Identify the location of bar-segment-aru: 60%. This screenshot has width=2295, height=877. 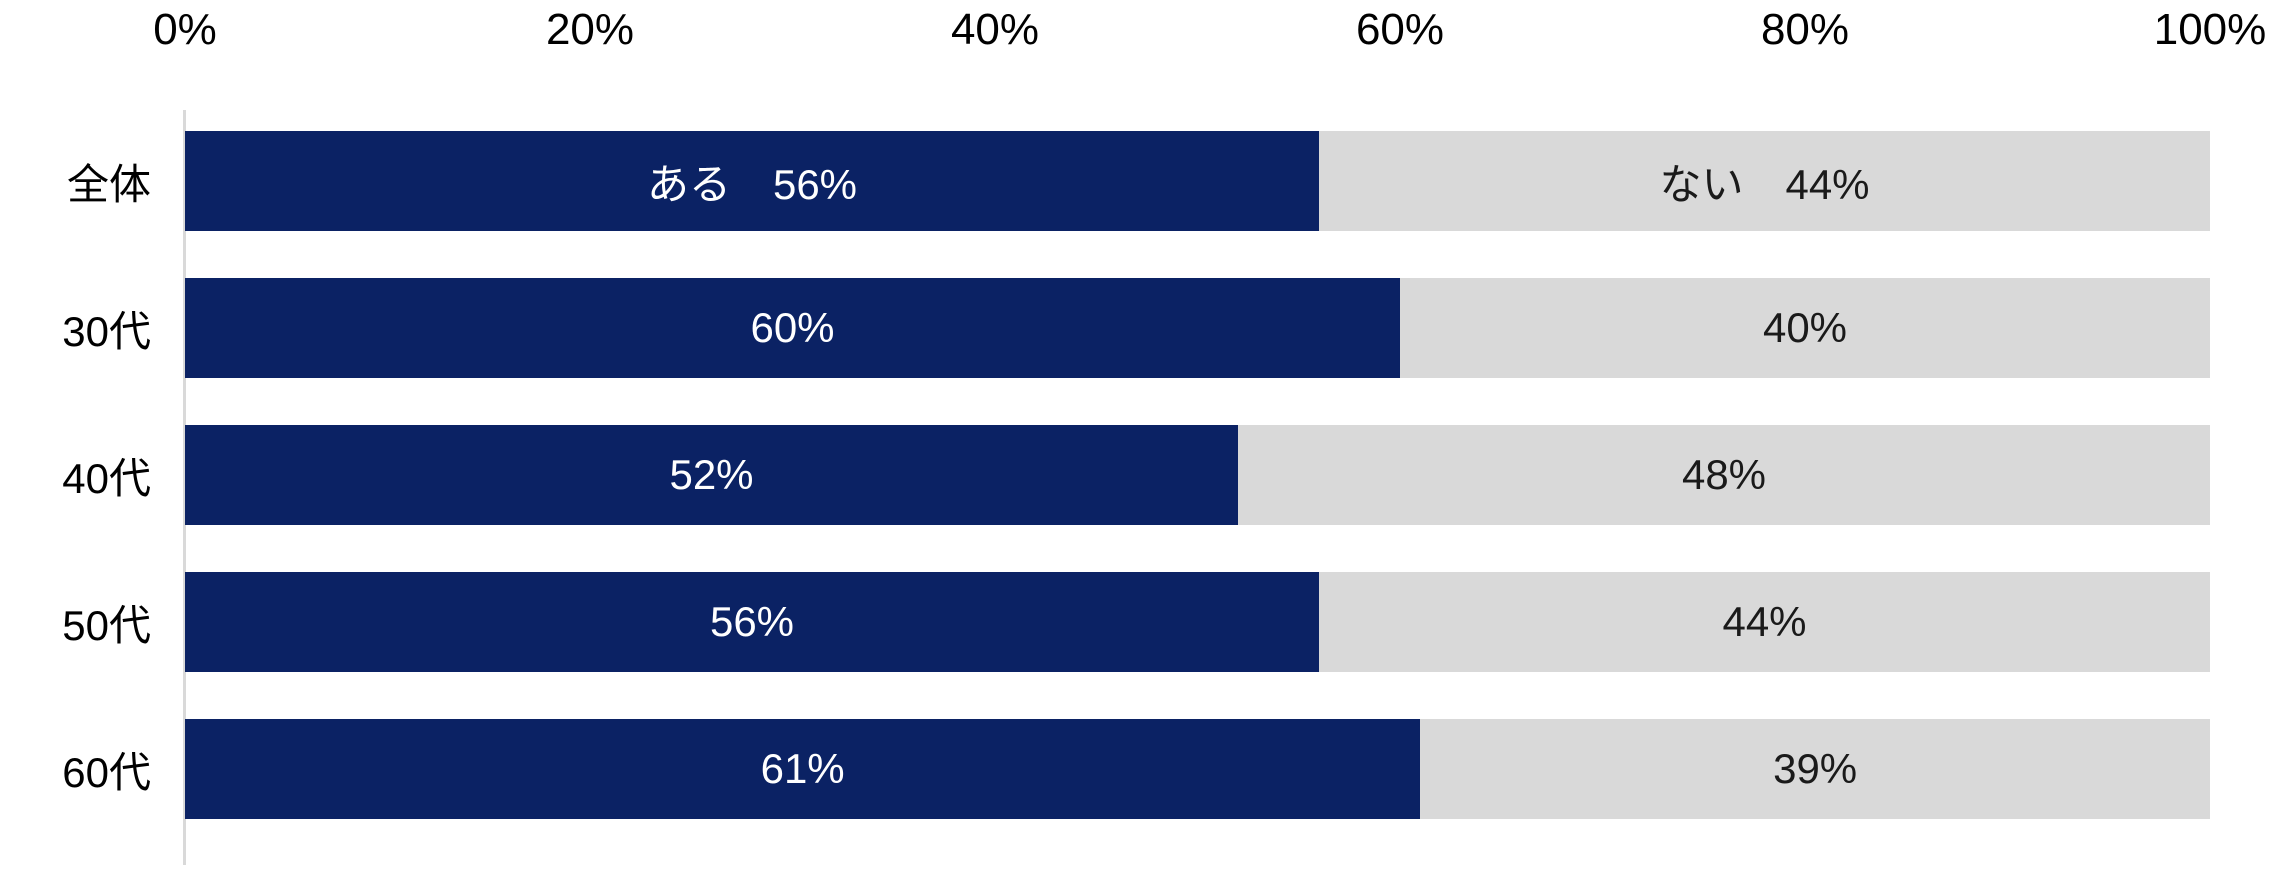
(792, 328).